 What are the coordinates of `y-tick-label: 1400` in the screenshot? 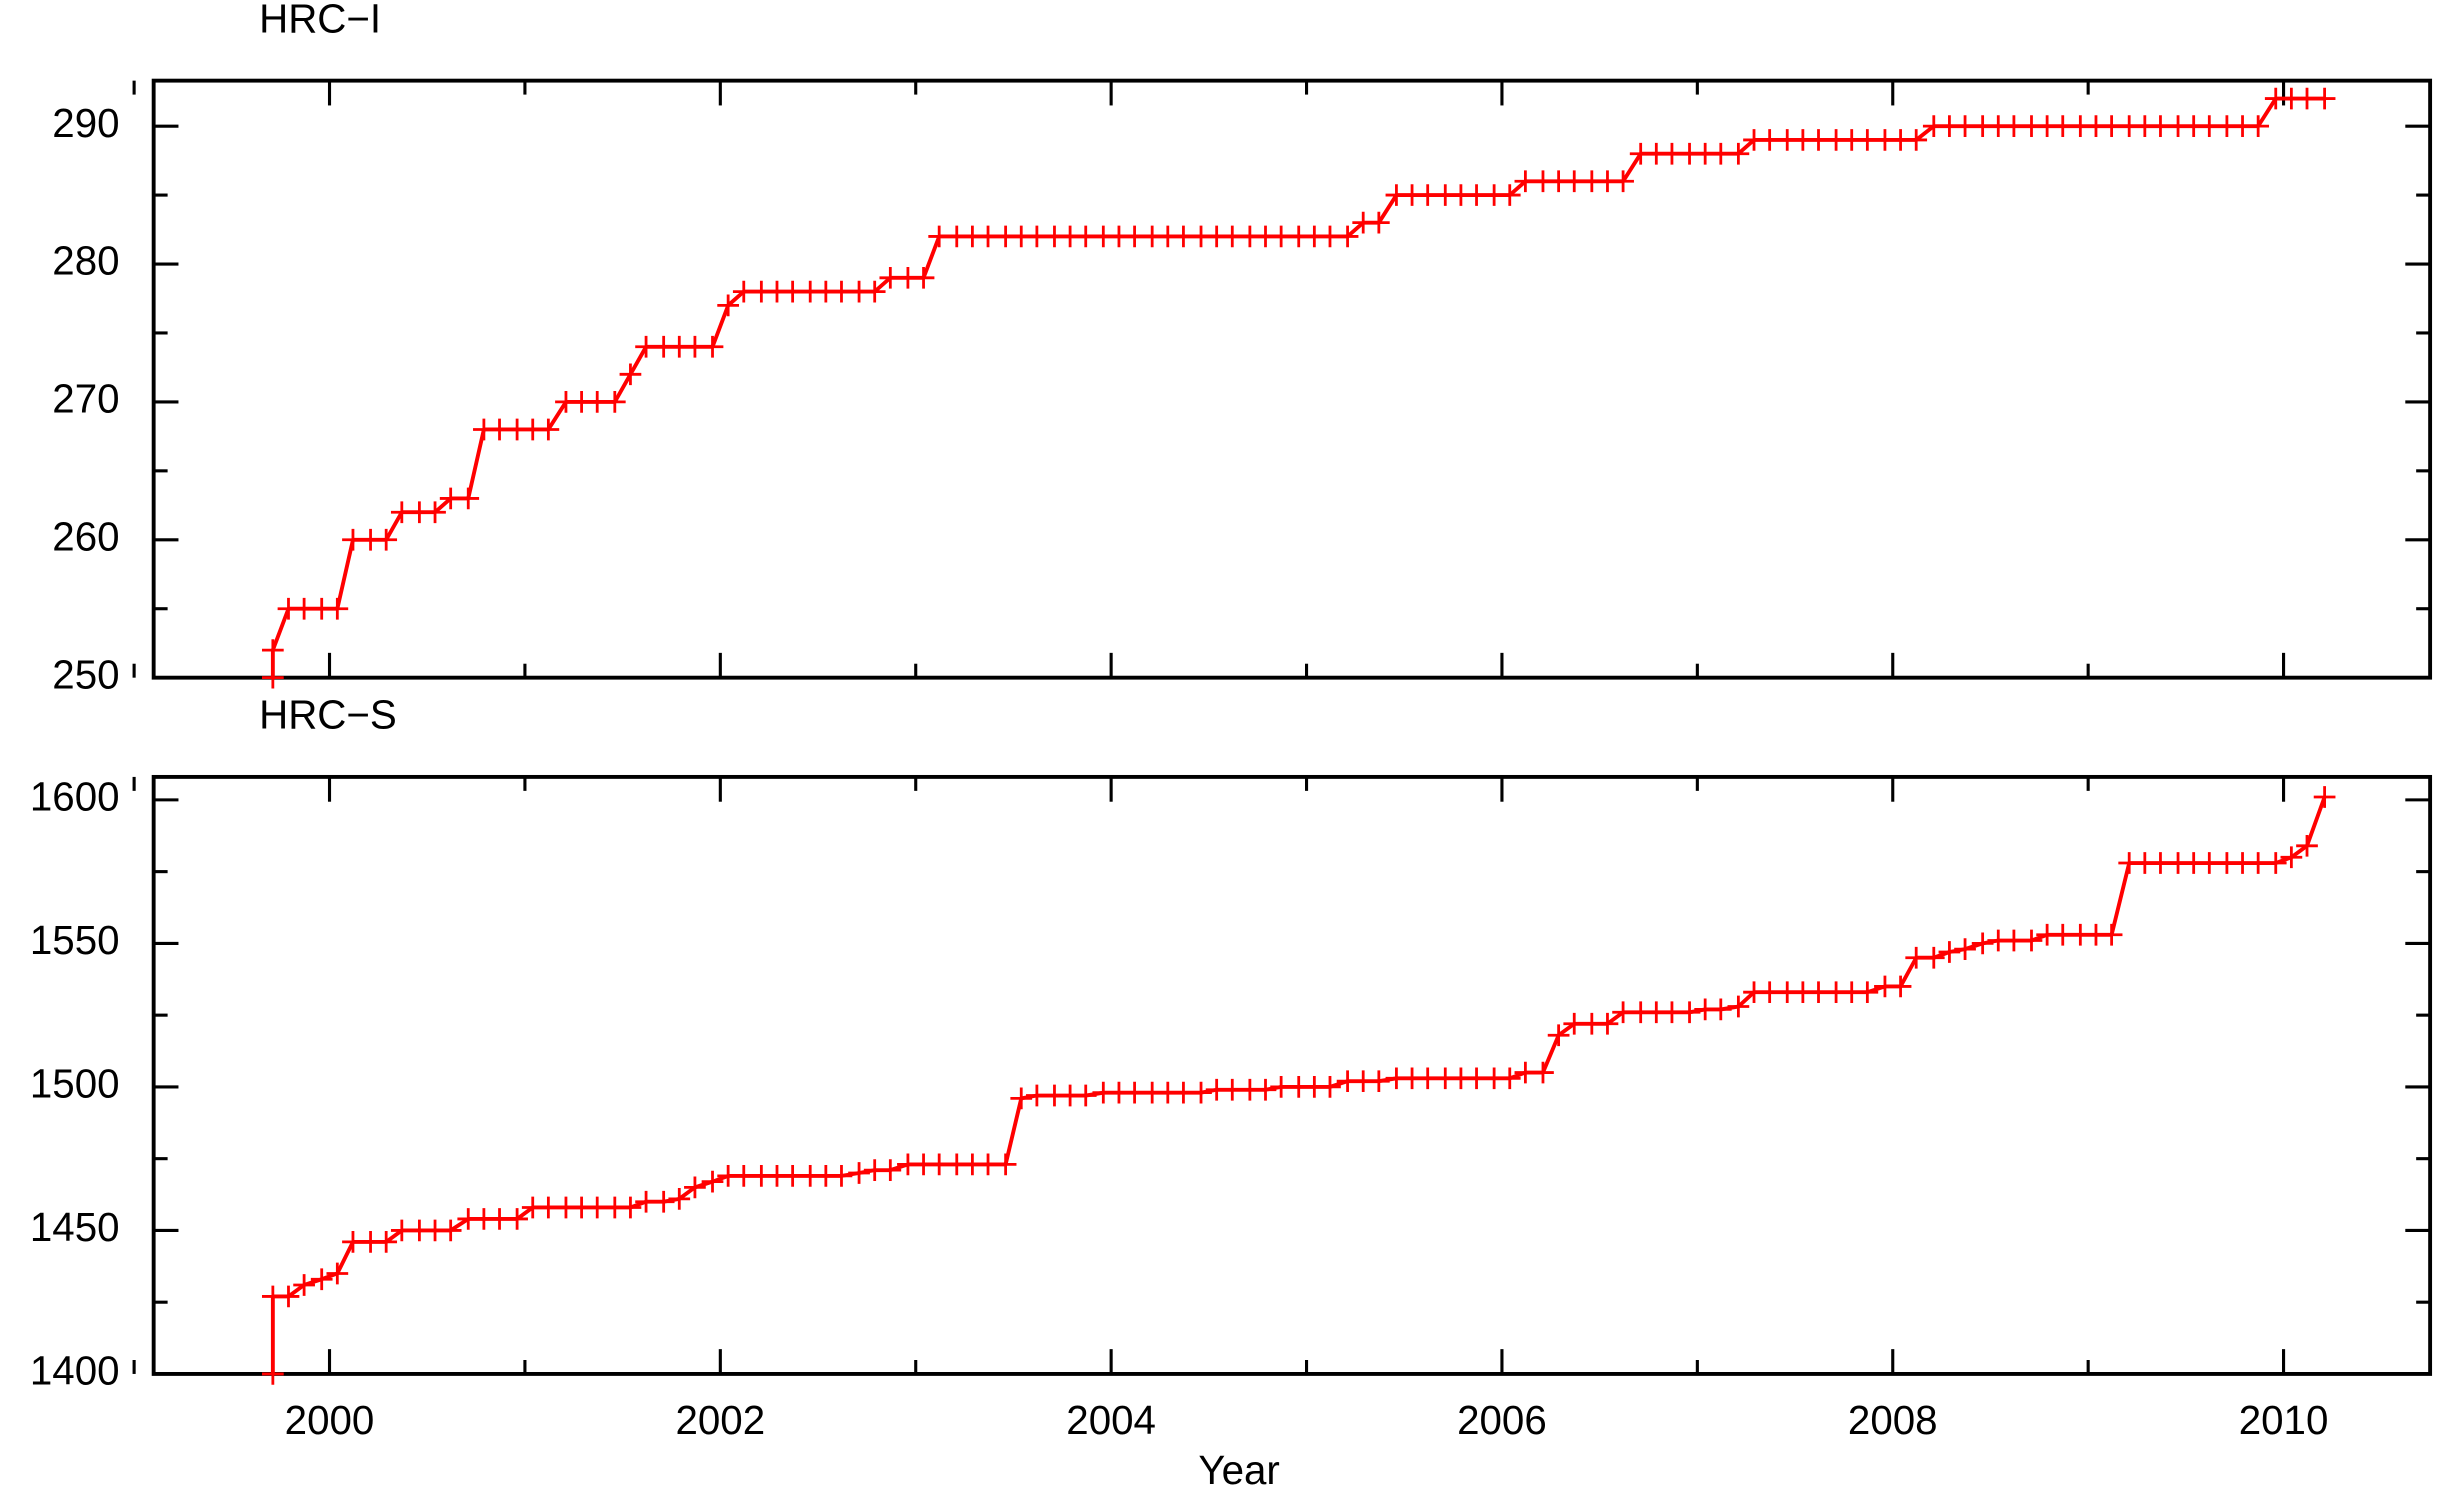 It's located at (75, 1371).